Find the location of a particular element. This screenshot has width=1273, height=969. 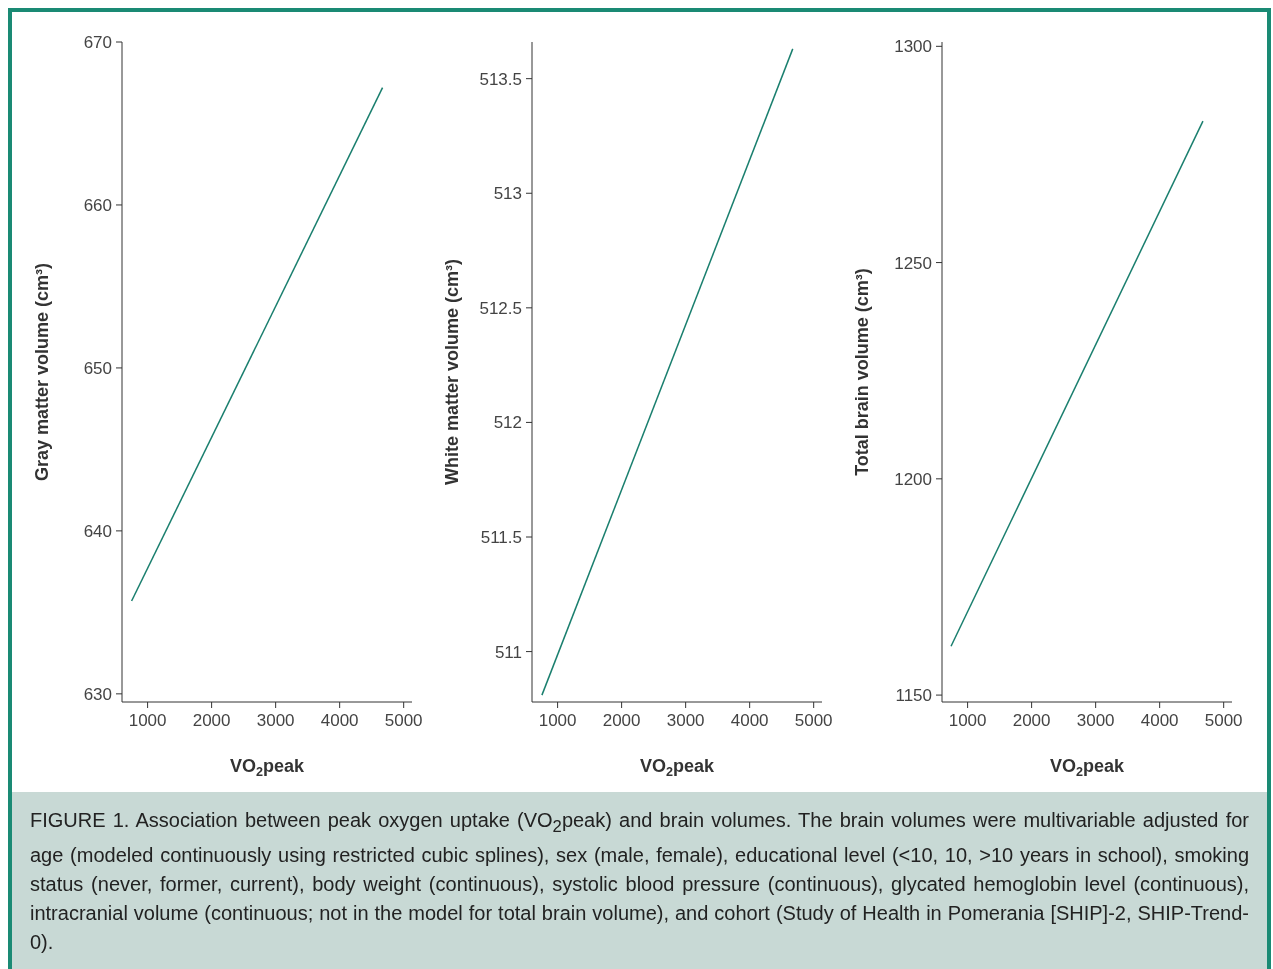

y-tick-label: 511.5 is located at coordinates (501, 538).